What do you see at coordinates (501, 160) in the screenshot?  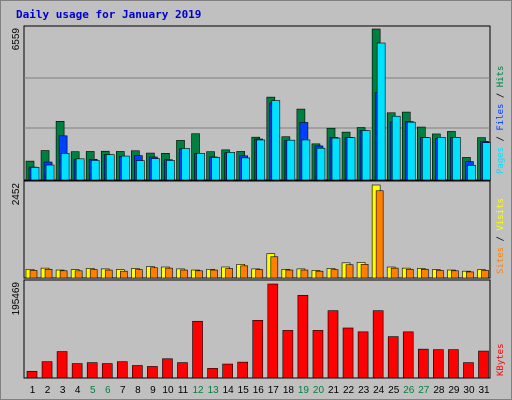 I see `legend-entry-pages: Pages` at bounding box center [501, 160].